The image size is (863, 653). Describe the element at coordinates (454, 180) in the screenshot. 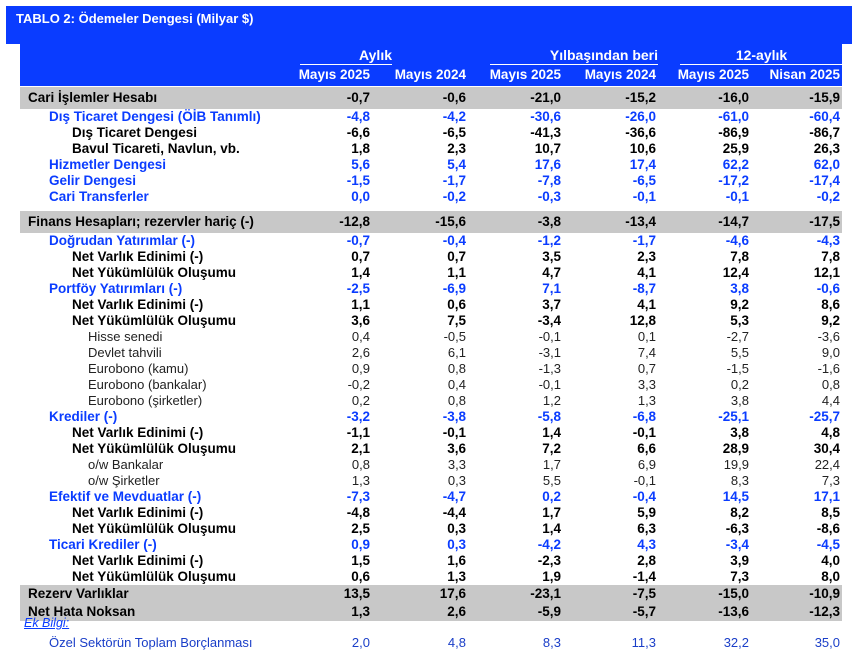

I see `cell: -1,7` at that location.